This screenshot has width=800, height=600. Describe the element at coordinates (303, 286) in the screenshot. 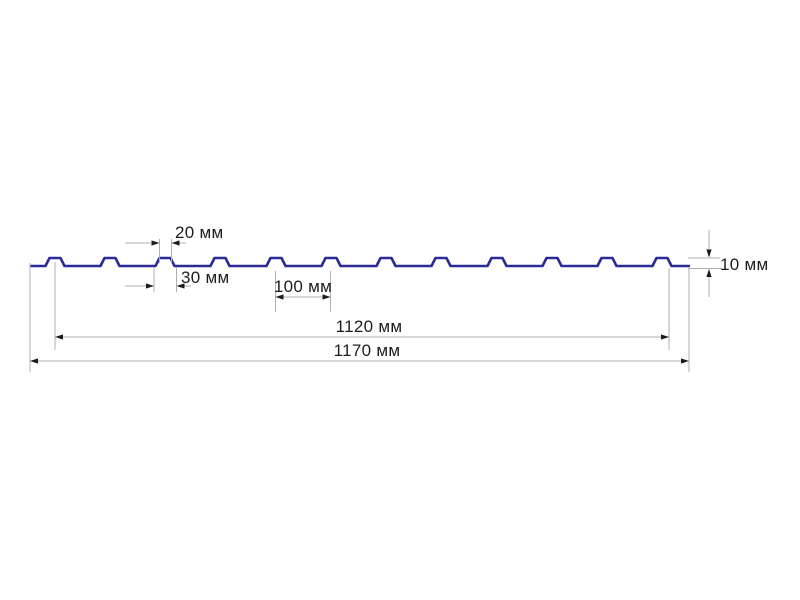

I see `dim-label-rib-pitch: 100 мм` at that location.